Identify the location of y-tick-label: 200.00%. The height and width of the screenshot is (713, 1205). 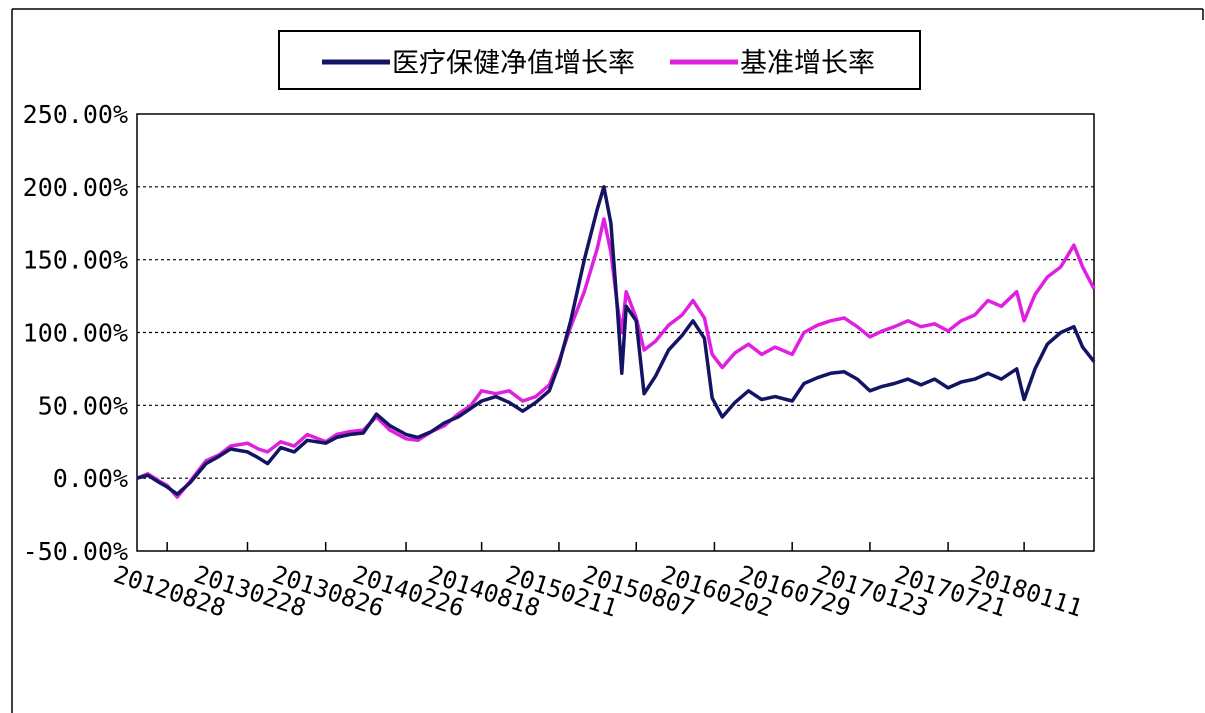
(75, 187).